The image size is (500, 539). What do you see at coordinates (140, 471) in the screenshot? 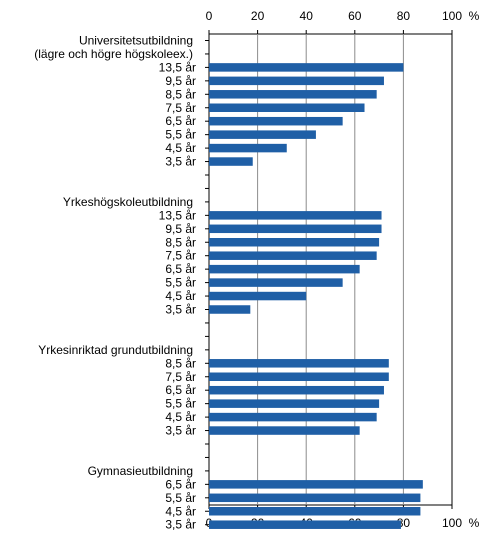
I see `group-title: Gymnasieutbildning` at bounding box center [140, 471].